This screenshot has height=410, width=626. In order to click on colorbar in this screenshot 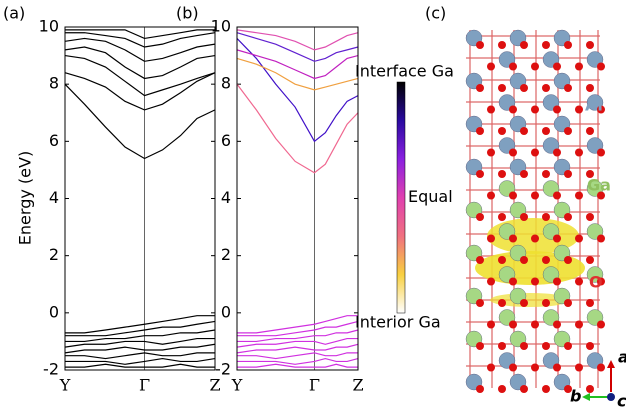, I will do `click(401, 197)`.